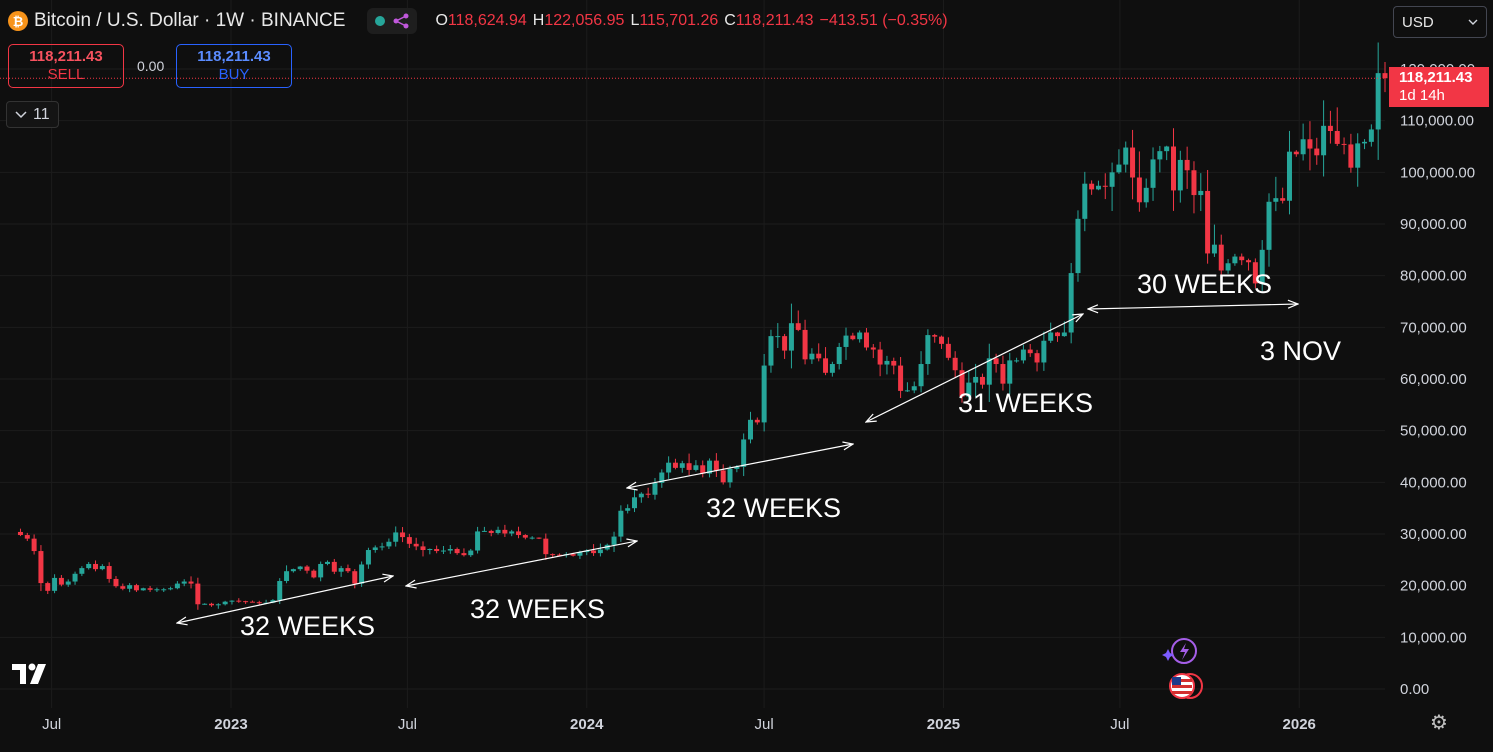 Image resolution: width=1493 pixels, height=752 pixels. What do you see at coordinates (1418, 22) in the screenshot?
I see `currency-value: USD` at bounding box center [1418, 22].